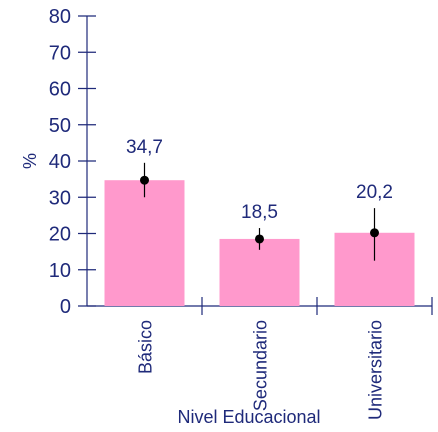 The image size is (438, 432). Describe the element at coordinates (259, 212) in the screenshot. I see `data-label-2: 18,5` at that location.